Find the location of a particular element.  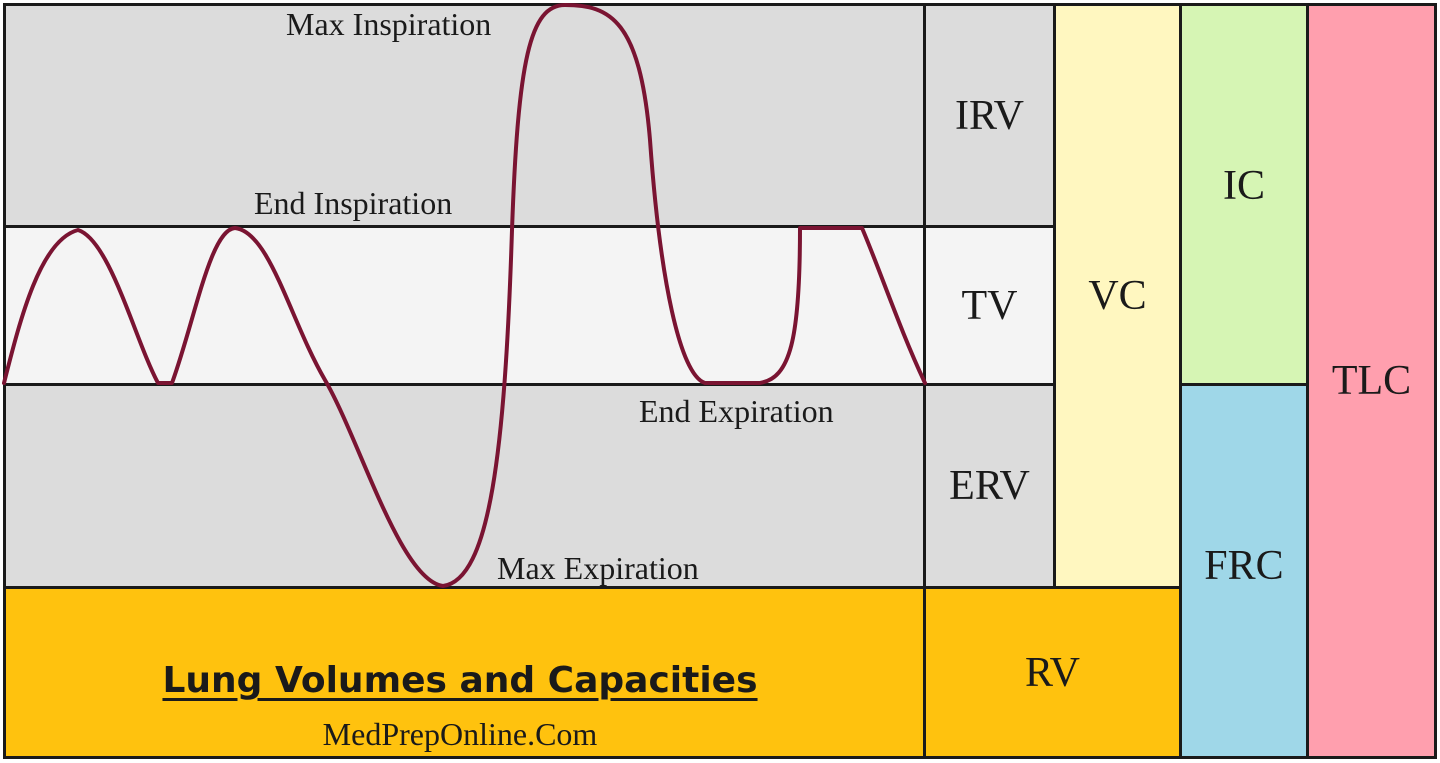

irv-label: IRV is located at coordinates (989, 115).